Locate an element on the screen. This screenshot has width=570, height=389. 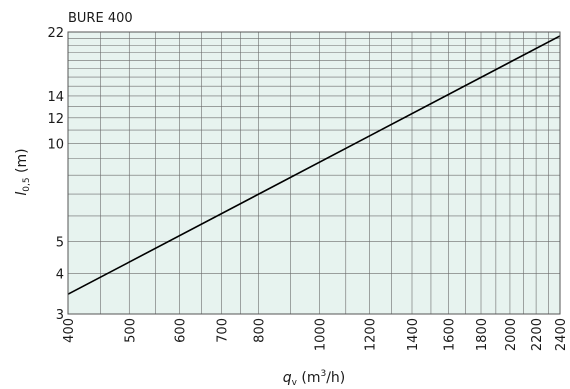
x-tick-label: 800 is located at coordinates (259, 330).